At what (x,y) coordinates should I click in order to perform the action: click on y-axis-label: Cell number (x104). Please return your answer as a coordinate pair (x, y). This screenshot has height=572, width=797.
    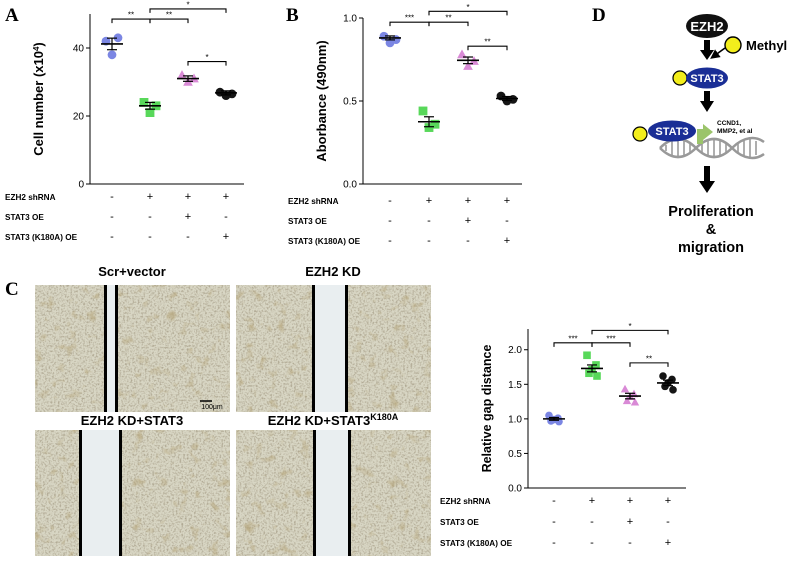
    Looking at the image, I should click on (38, 99).